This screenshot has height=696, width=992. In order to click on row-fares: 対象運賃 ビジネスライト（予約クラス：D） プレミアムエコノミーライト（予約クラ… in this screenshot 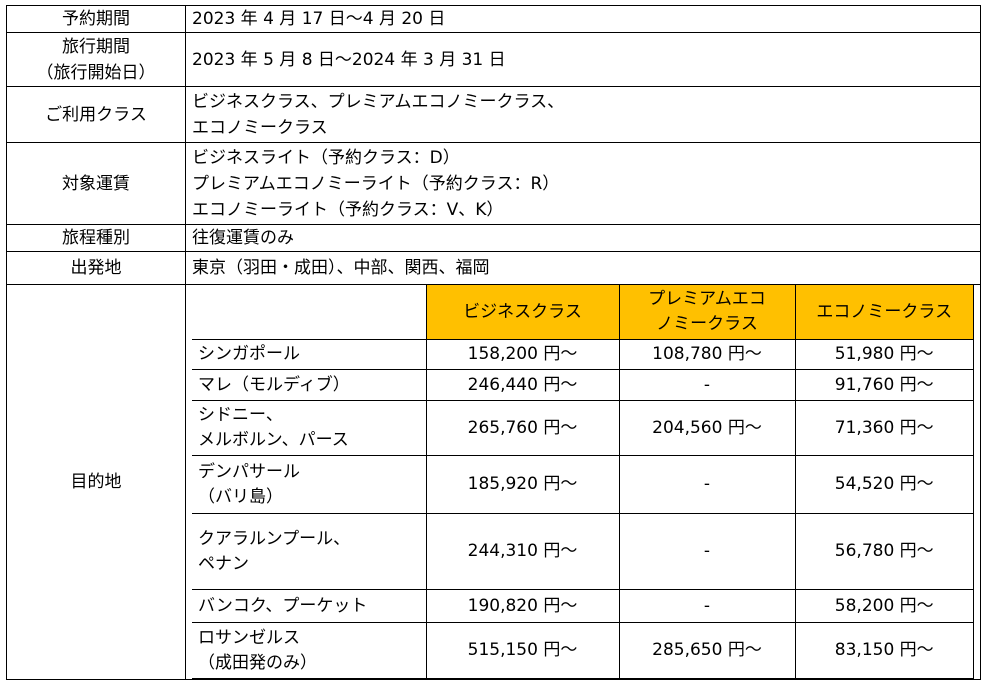, I will do `click(493, 183)`.